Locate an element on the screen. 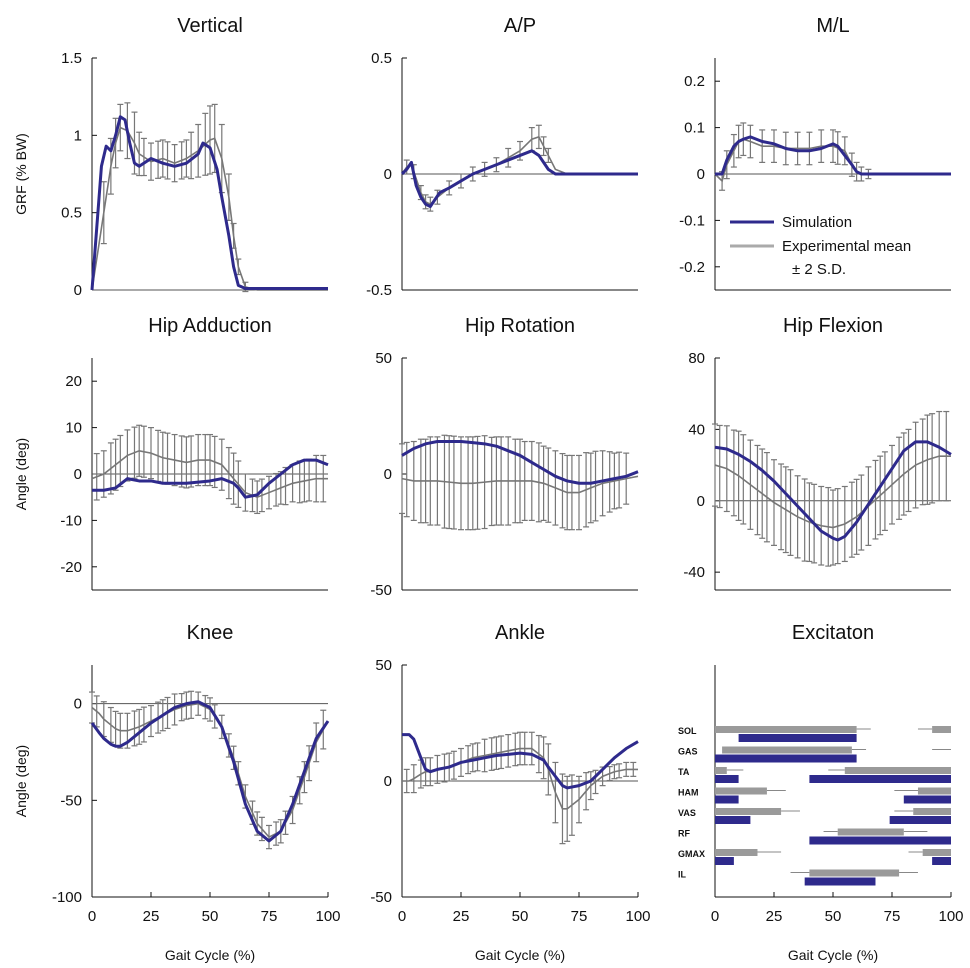  y-tick-label: -0.1 is located at coordinates (692, 220).